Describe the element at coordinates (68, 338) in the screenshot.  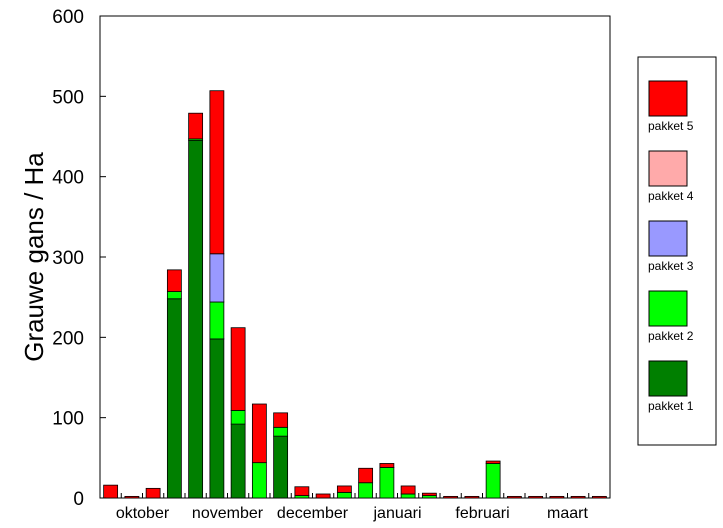
I see `y-tick-label: 200` at that location.